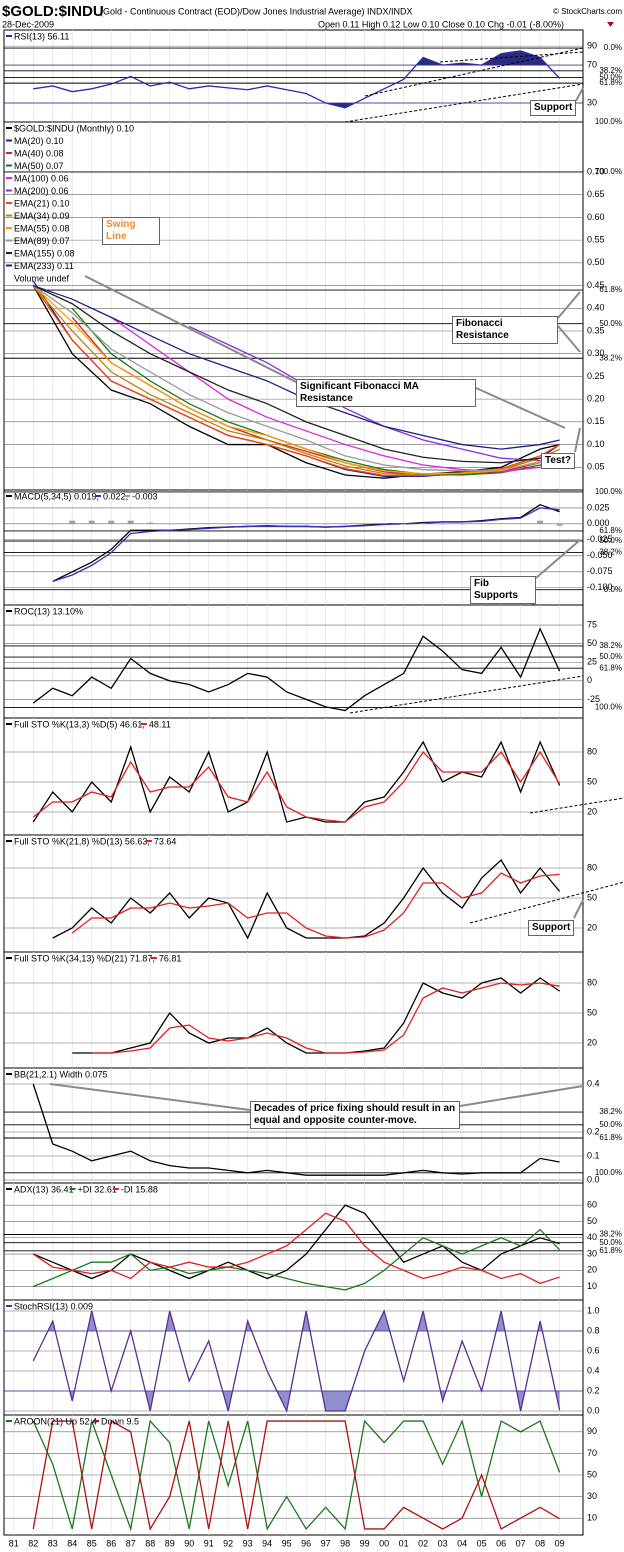 Image resolution: width=624 pixels, height=1552 pixels. I want to click on annotation: Fibonacci Resistance, so click(505, 330).